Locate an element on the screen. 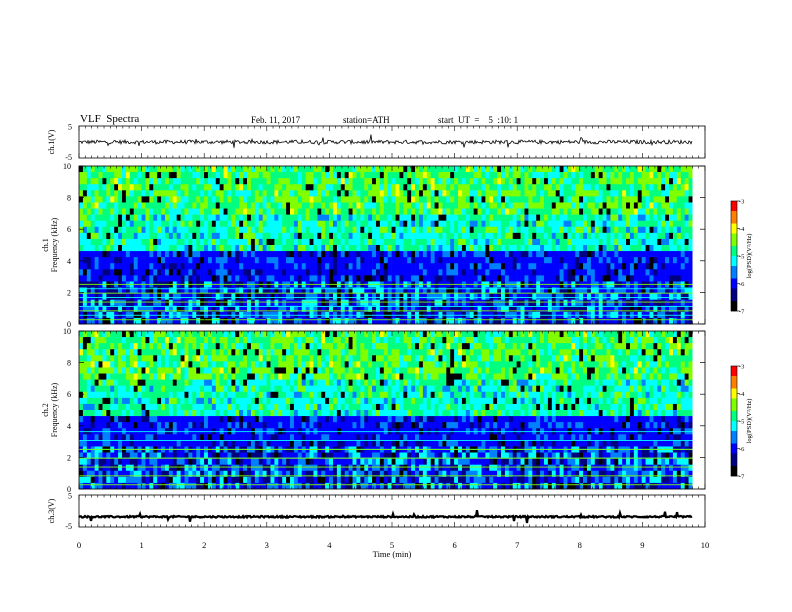  ch1-colorbar-tick-label: -6 is located at coordinates (742, 284).